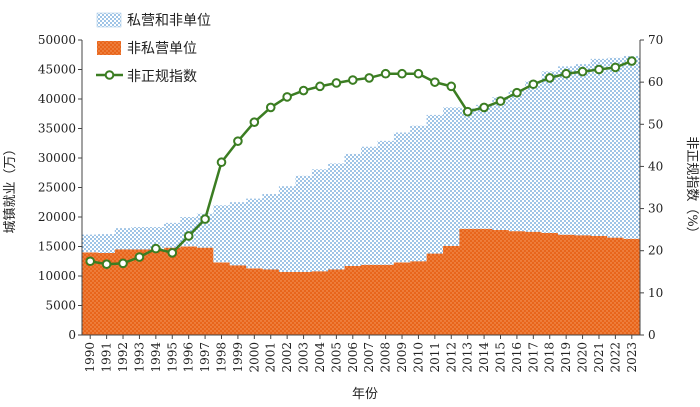 The height and width of the screenshot is (407, 700). I want to click on area-private-2003, so click(304, 223).